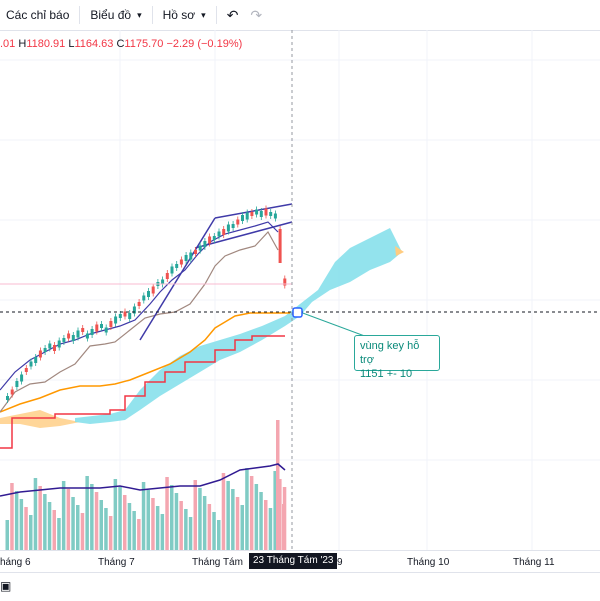 The image size is (600, 601). I want to click on time-tick: Tháng Tám, so click(217, 562).